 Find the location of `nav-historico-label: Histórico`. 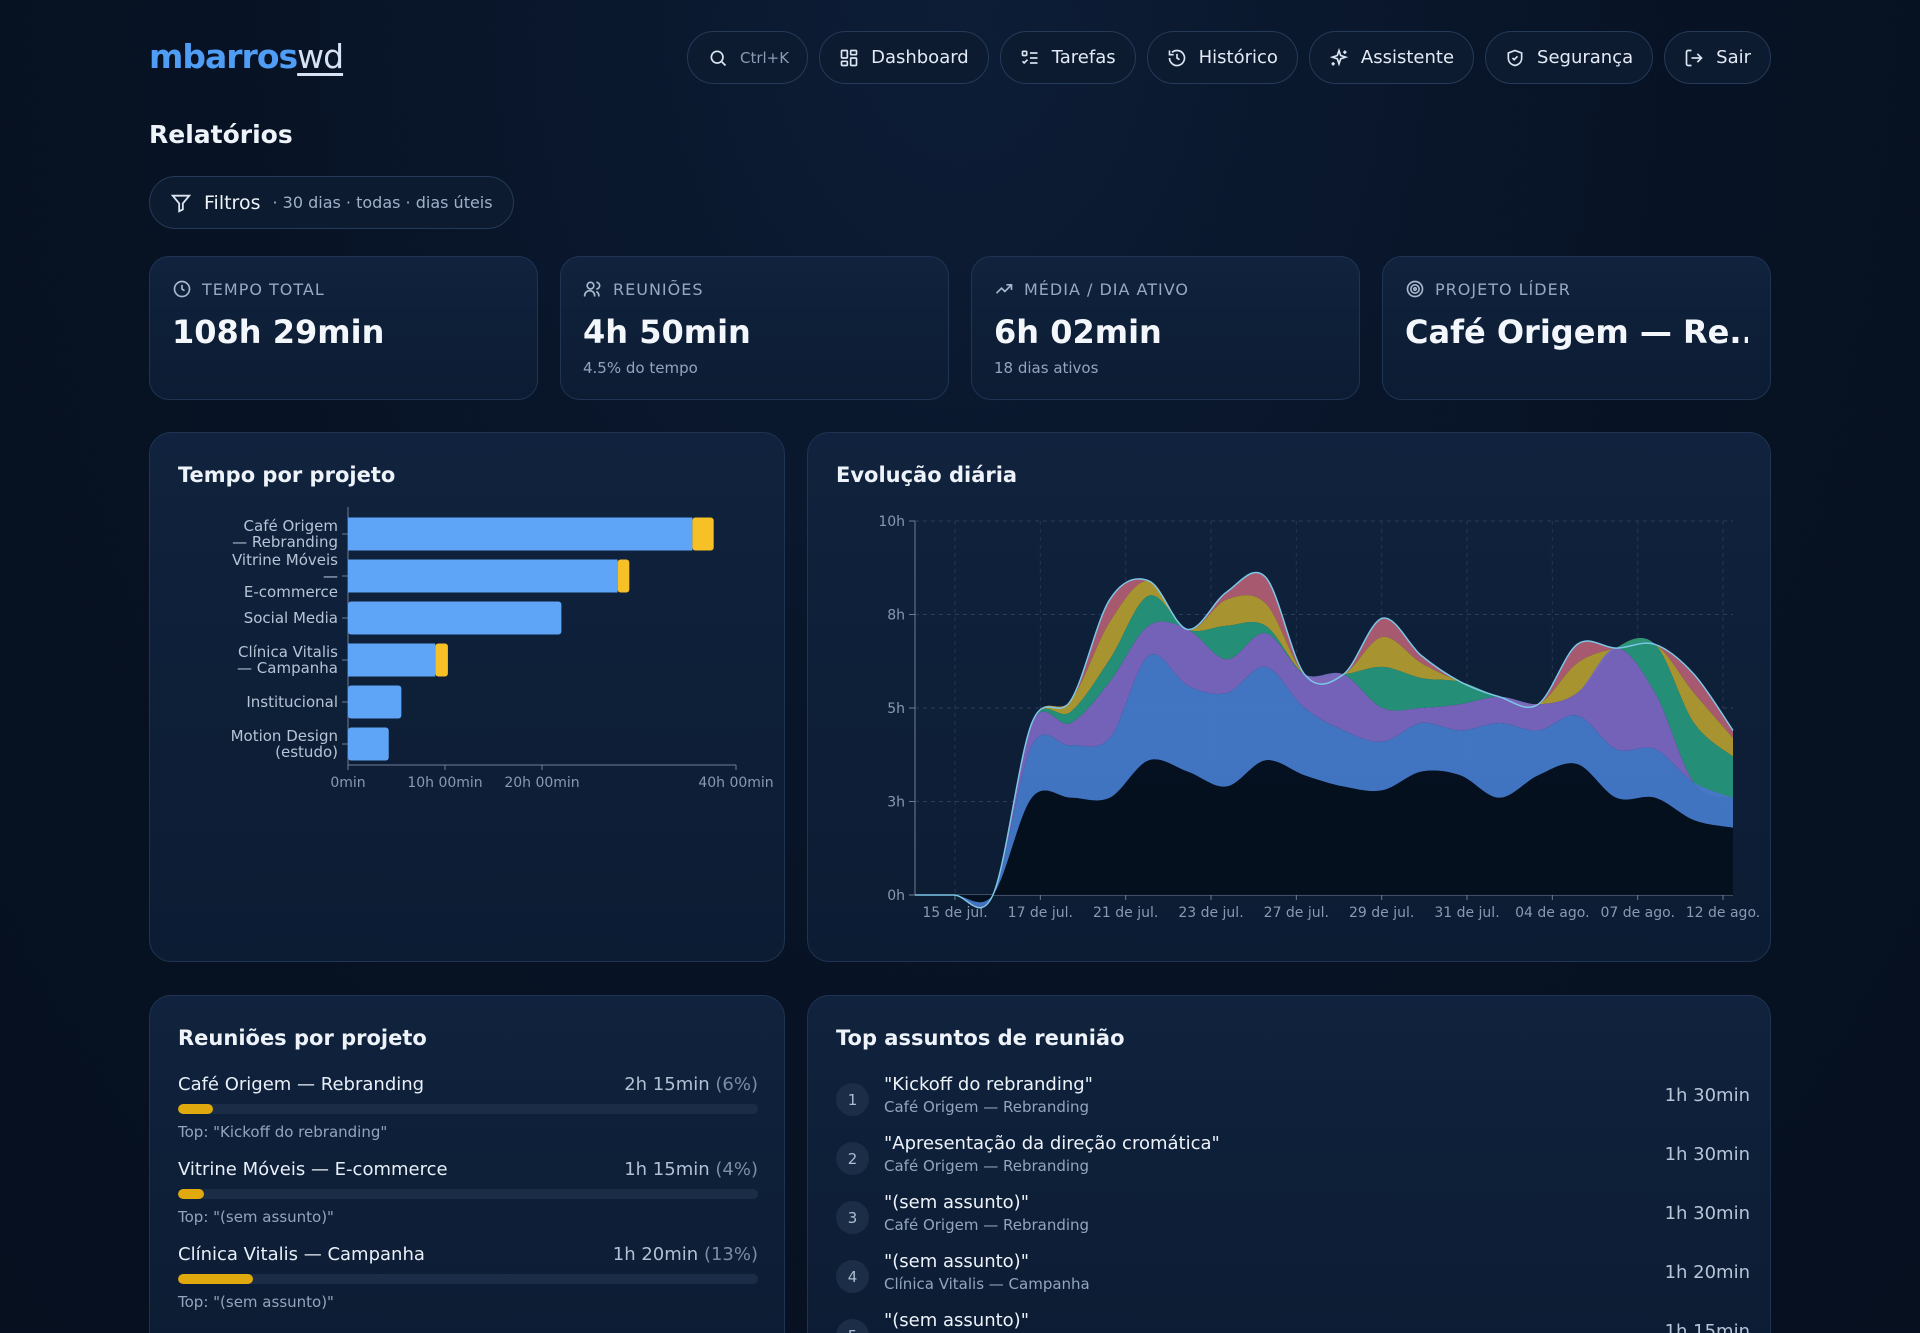

nav-historico-label: Histórico is located at coordinates (1238, 57).